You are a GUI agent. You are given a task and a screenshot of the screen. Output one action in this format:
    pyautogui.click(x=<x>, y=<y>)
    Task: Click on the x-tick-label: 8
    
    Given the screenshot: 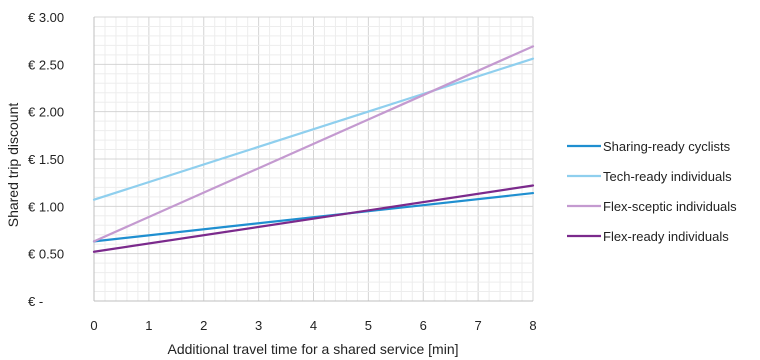 What is the action you would take?
    pyautogui.click(x=532, y=325)
    